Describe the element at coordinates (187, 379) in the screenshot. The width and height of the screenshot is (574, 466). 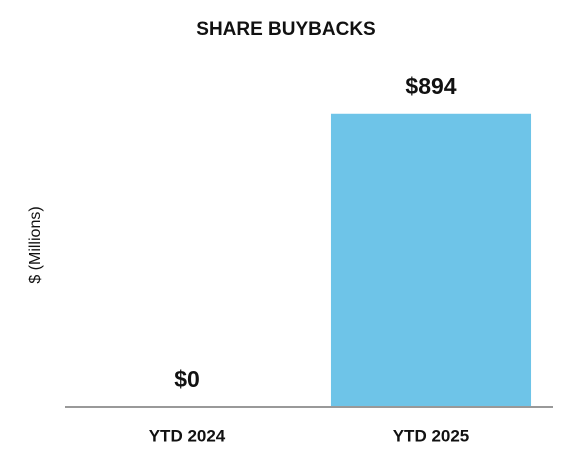
I see `value-label: $0` at that location.